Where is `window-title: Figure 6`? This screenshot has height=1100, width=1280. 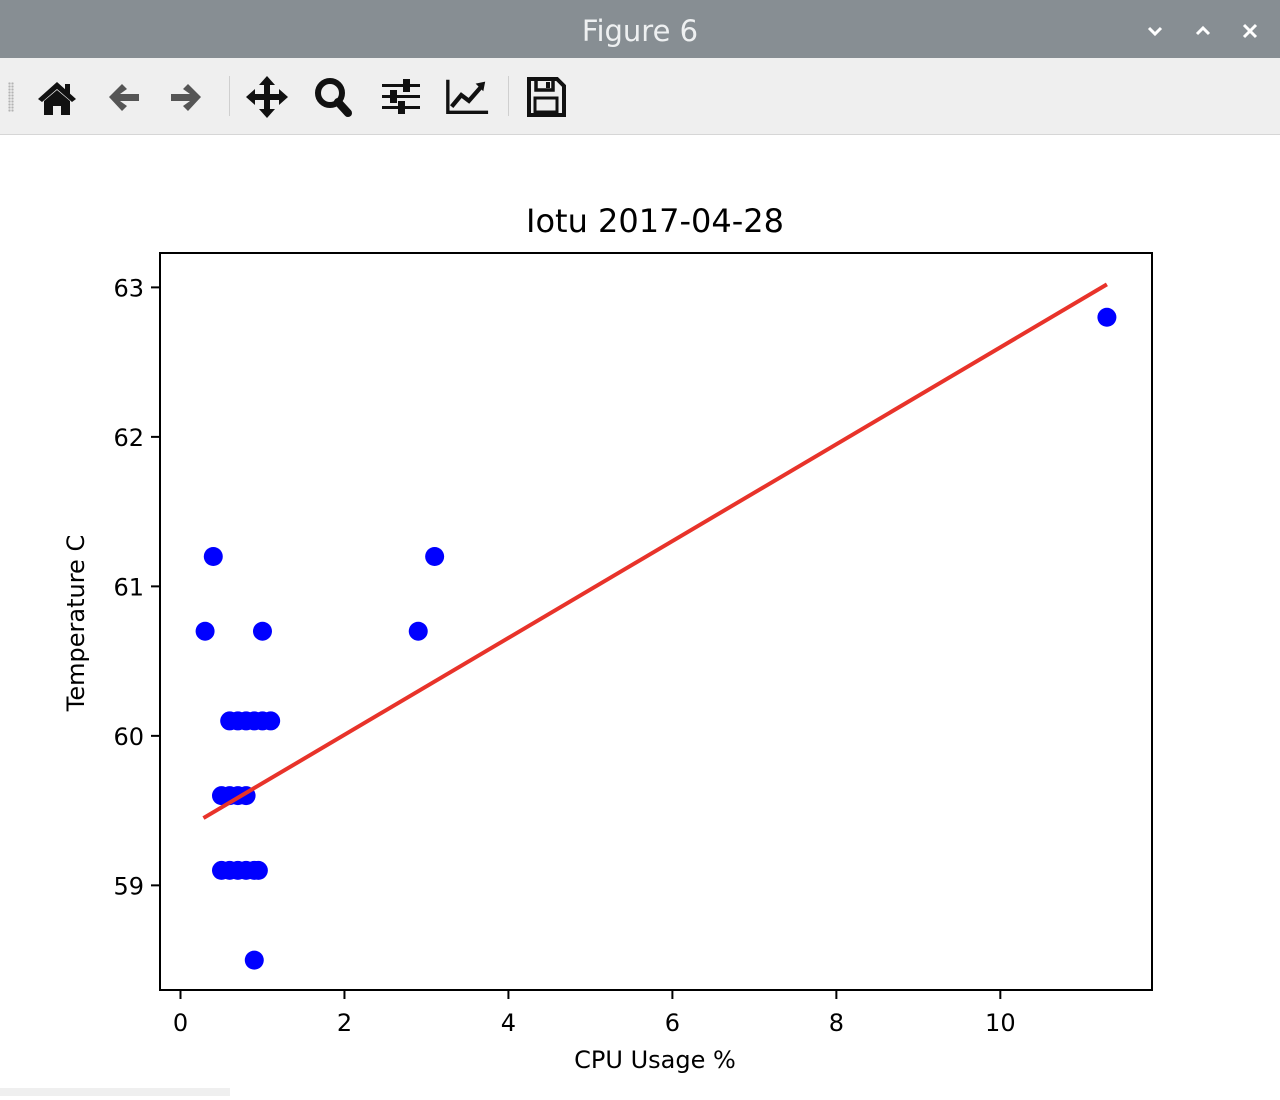 window-title: Figure 6 is located at coordinates (640, 31).